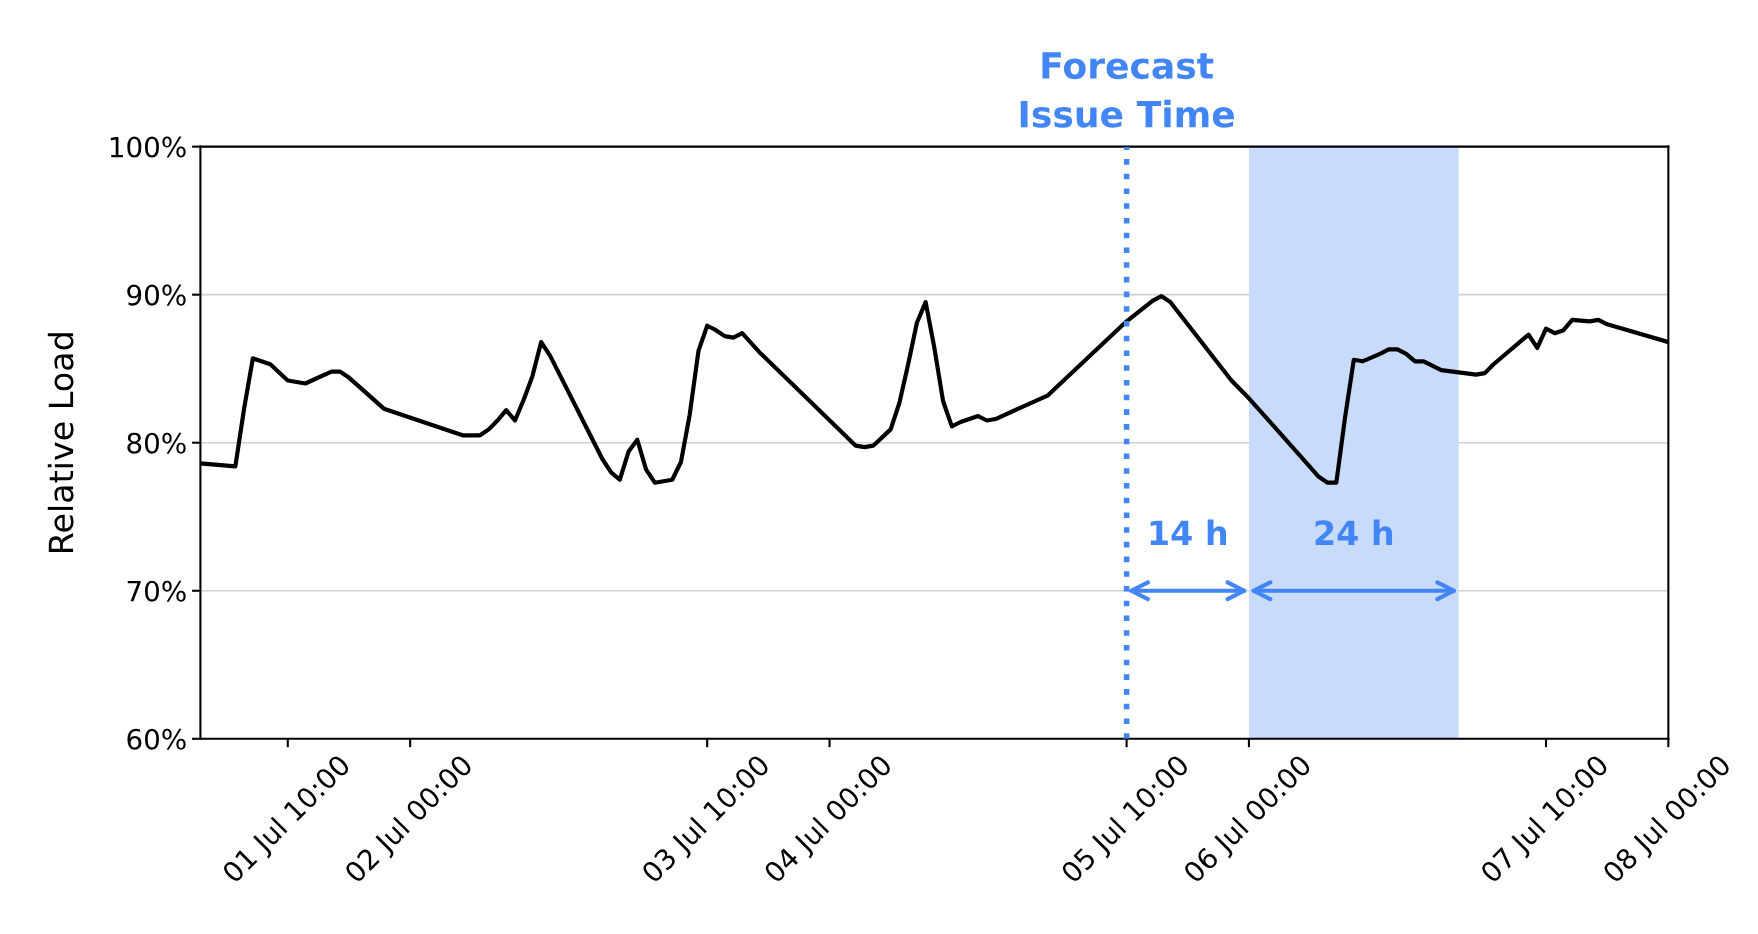 This screenshot has height=934, width=1758. Describe the element at coordinates (1127, 90) in the screenshot. I see `ref-line-label: Forecast Issue Time` at that location.